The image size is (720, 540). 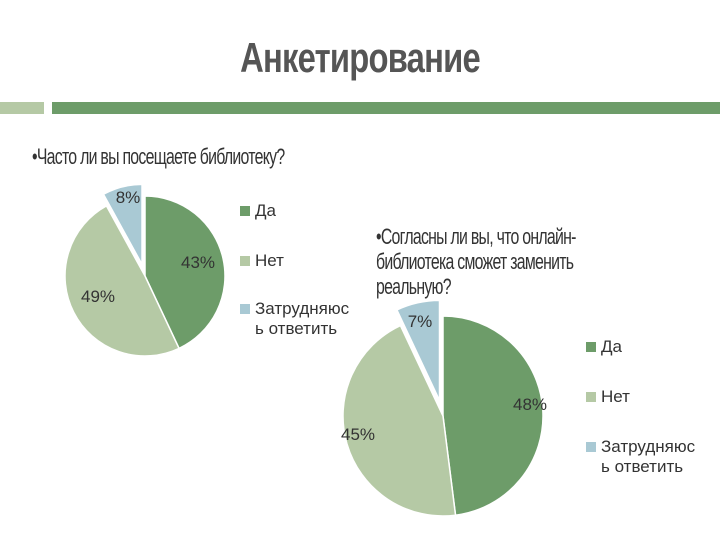 I want to click on chart1-legend-label-2: ь ответить, so click(x=296, y=328).